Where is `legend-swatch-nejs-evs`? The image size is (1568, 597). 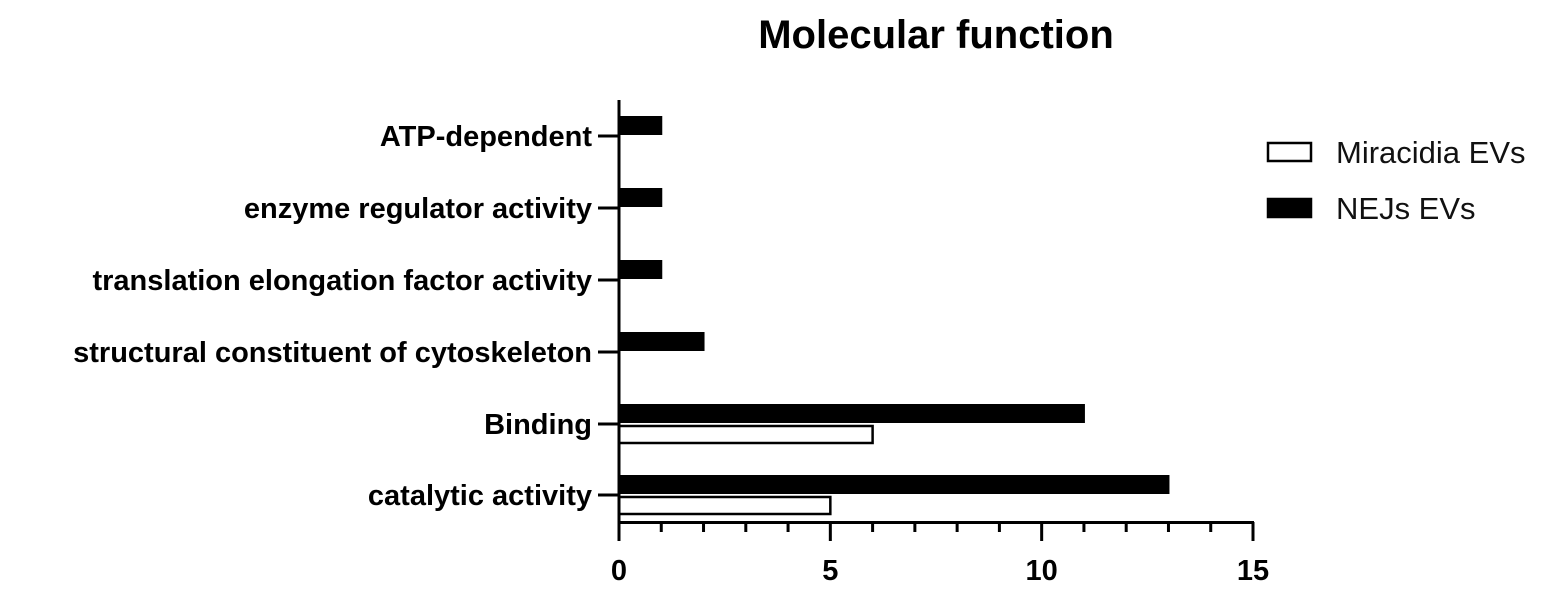
legend-swatch-nejs-evs is located at coordinates (1289, 208).